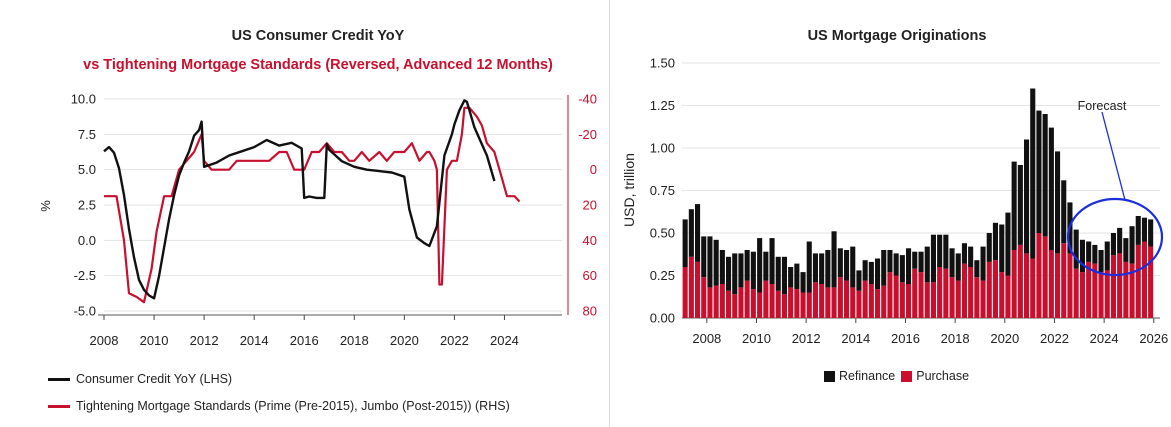 The height and width of the screenshot is (427, 1171). I want to click on y-tick-label: 1.00, so click(662, 148).